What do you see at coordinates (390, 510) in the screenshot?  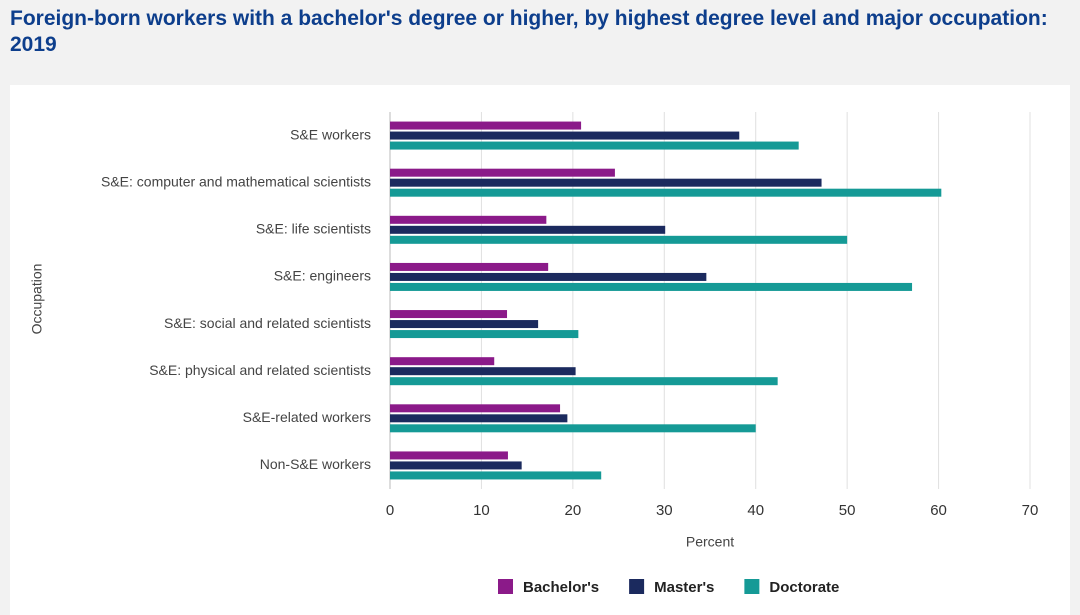 I see `x-tick-label: 0` at bounding box center [390, 510].